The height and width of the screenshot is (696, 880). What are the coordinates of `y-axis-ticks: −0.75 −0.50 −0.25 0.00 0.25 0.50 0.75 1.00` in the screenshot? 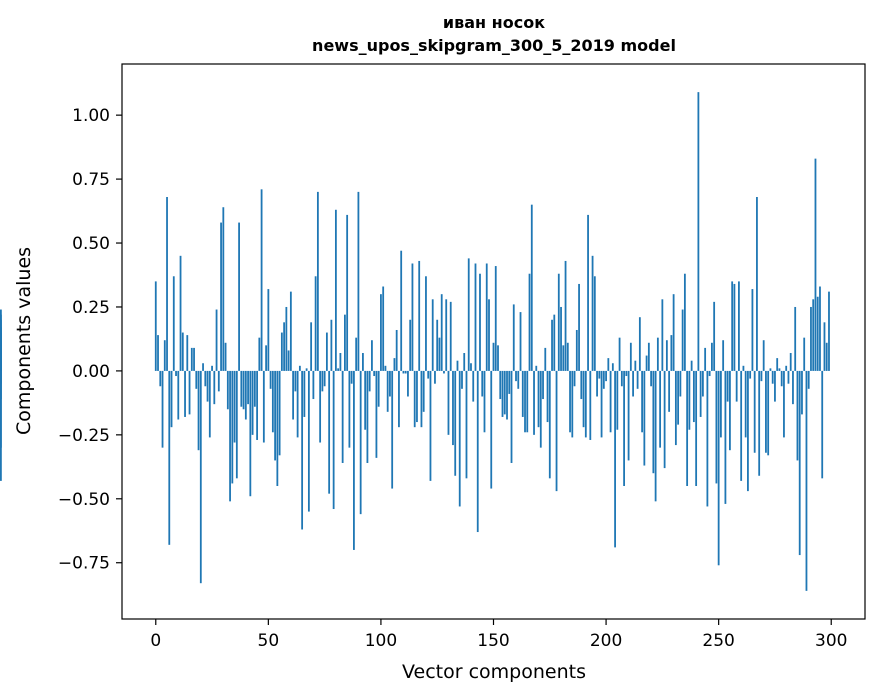 It's located at (90, 340).